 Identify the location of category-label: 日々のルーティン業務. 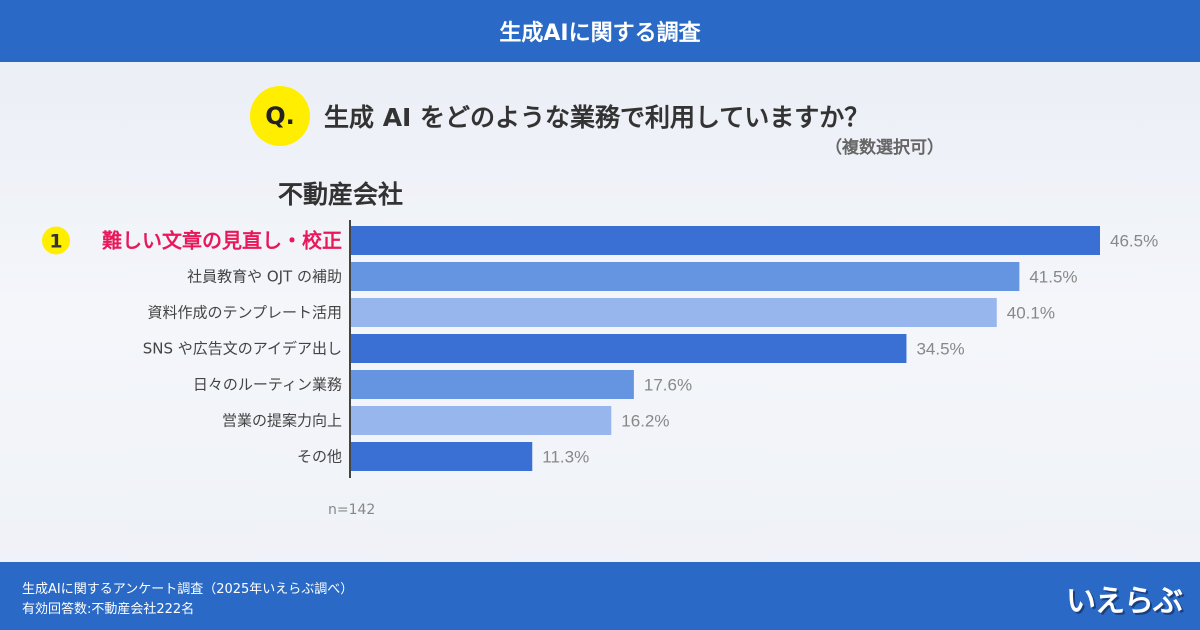
(267, 385).